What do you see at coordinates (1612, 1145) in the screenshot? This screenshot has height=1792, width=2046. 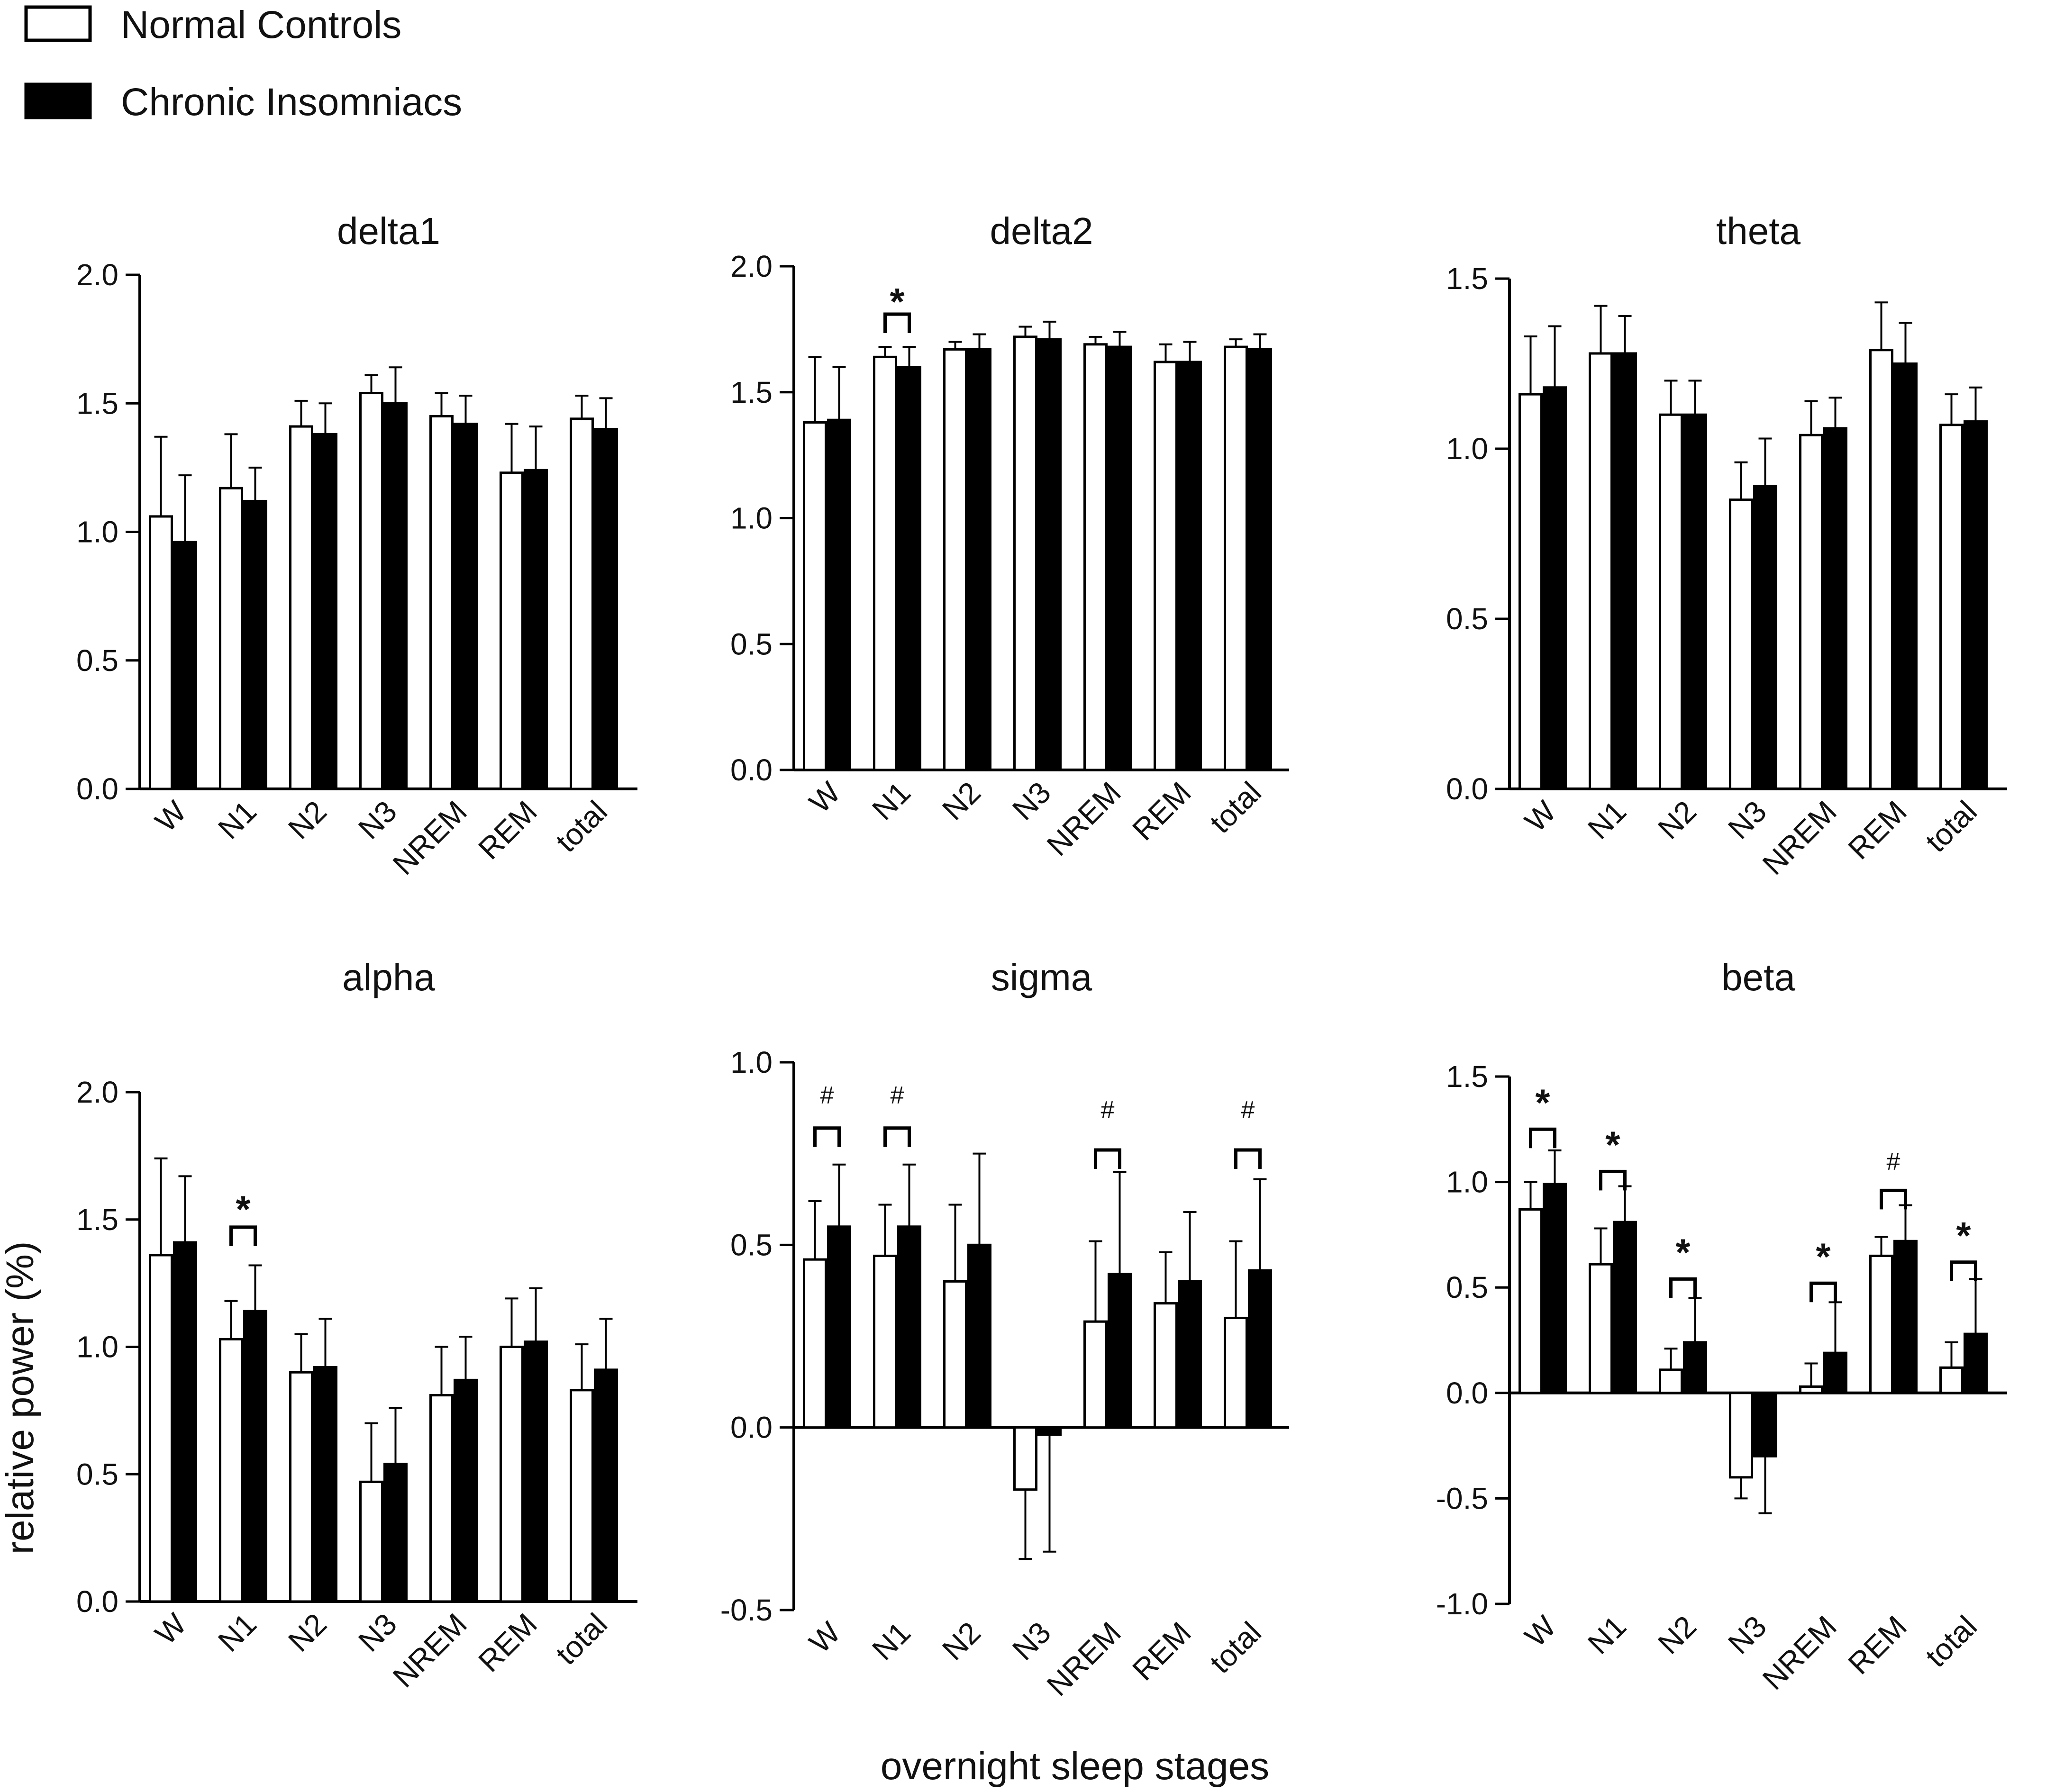 I see `significance-marker-beta-n1: *` at bounding box center [1612, 1145].